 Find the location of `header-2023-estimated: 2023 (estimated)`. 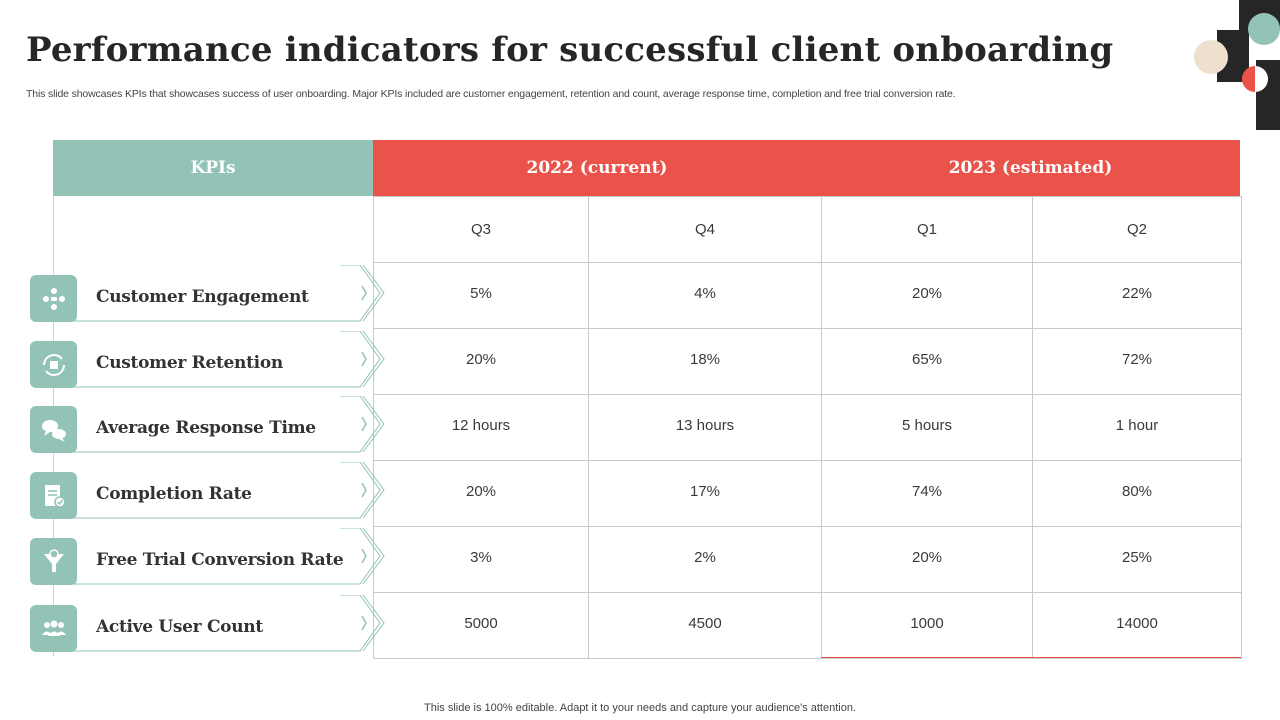

header-2023-estimated: 2023 (estimated) is located at coordinates (1030, 168).